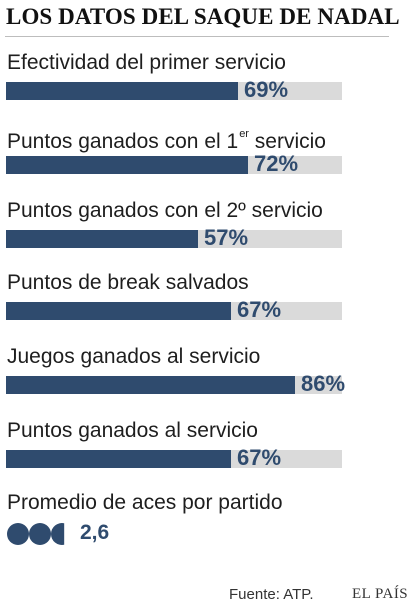 The height and width of the screenshot is (616, 414). I want to click on stat-row: Puntos de break salvados 67%, so click(207, 305).